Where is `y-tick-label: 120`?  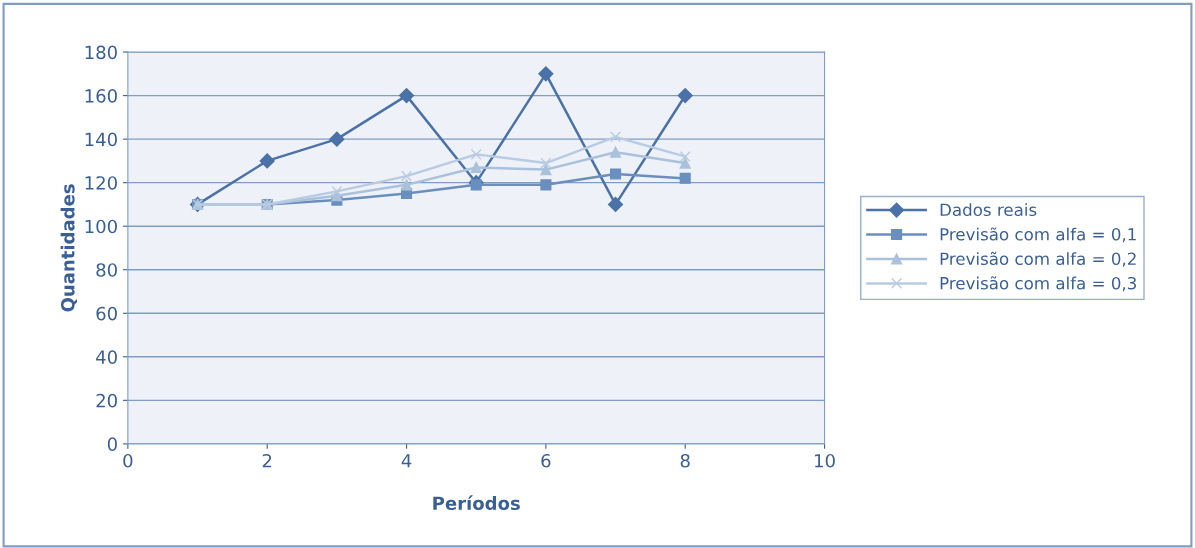
y-tick-label: 120 is located at coordinates (101, 183).